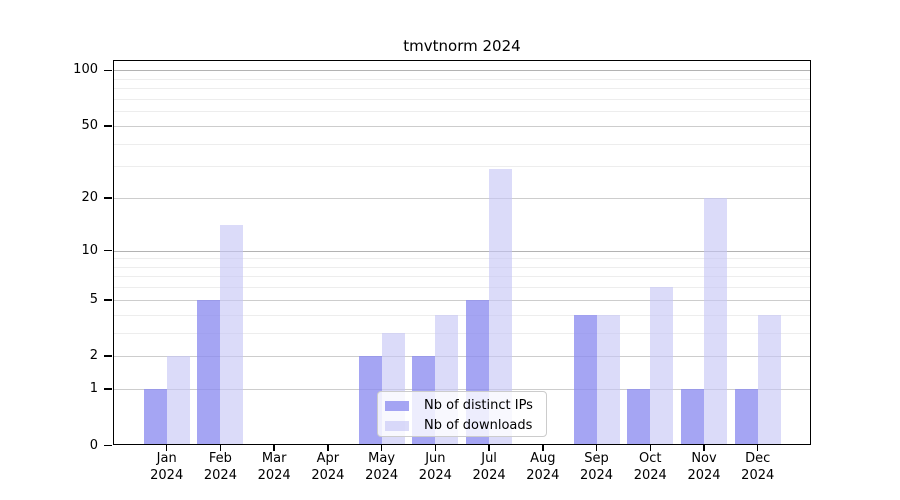 The width and height of the screenshot is (900, 500). What do you see at coordinates (478, 425) in the screenshot?
I see `legend-label-downloads: Nb of downloads` at bounding box center [478, 425].